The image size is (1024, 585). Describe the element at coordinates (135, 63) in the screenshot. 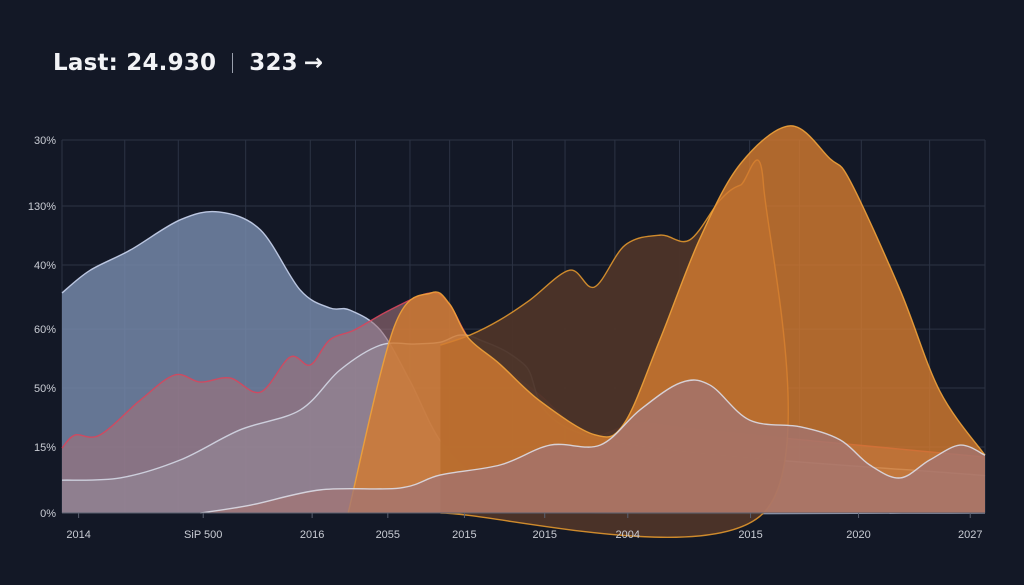

I see `last-label: Last: 24.930` at that location.